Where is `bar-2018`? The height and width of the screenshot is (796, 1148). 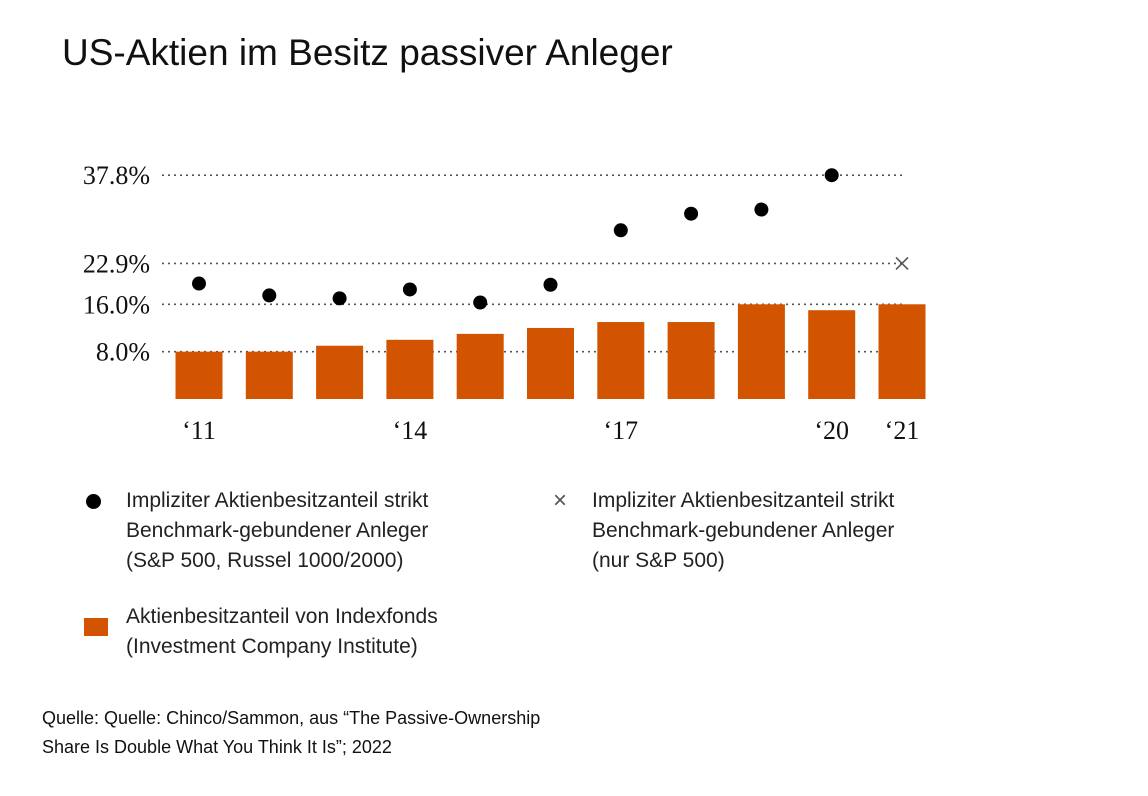
bar-2018 is located at coordinates (691, 360).